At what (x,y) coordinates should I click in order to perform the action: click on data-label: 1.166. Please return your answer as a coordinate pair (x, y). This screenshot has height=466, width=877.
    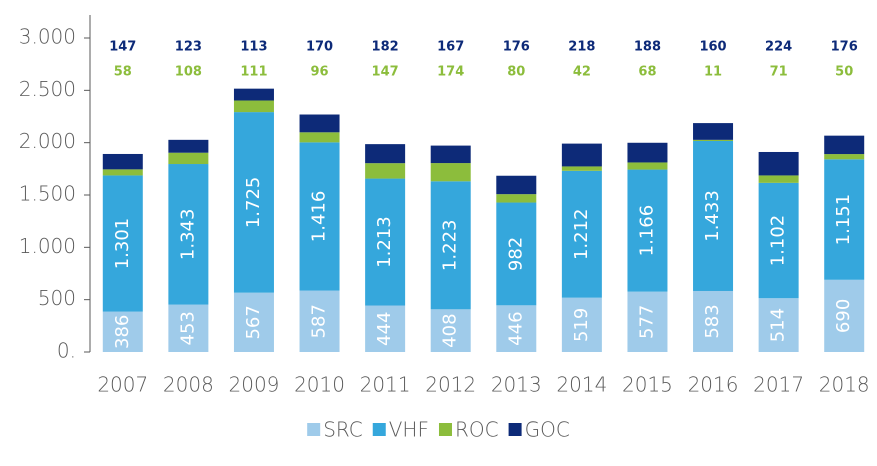
    Looking at the image, I should click on (646, 231).